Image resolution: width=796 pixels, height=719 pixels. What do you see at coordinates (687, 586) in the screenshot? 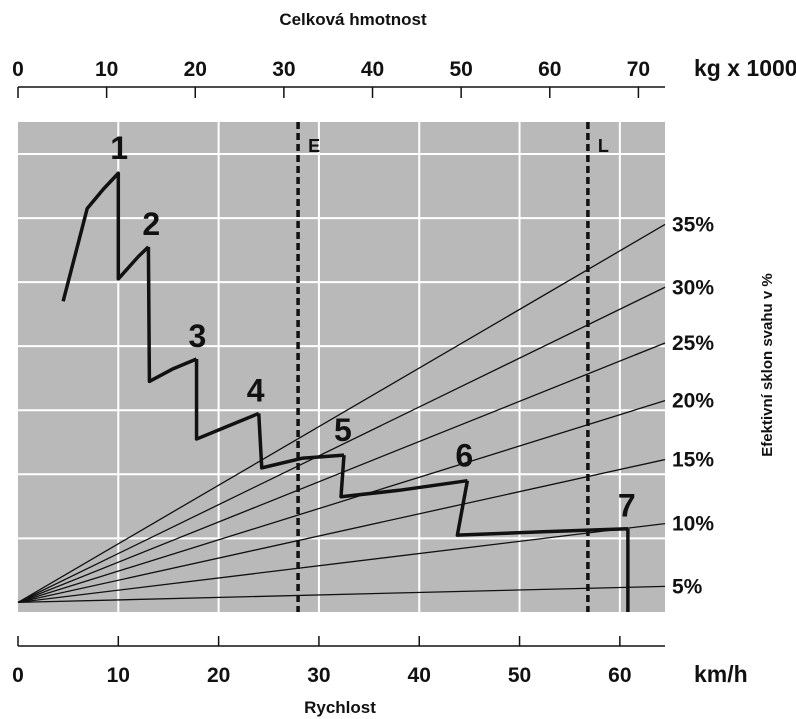
I see `slope-label: 5%` at bounding box center [687, 586].